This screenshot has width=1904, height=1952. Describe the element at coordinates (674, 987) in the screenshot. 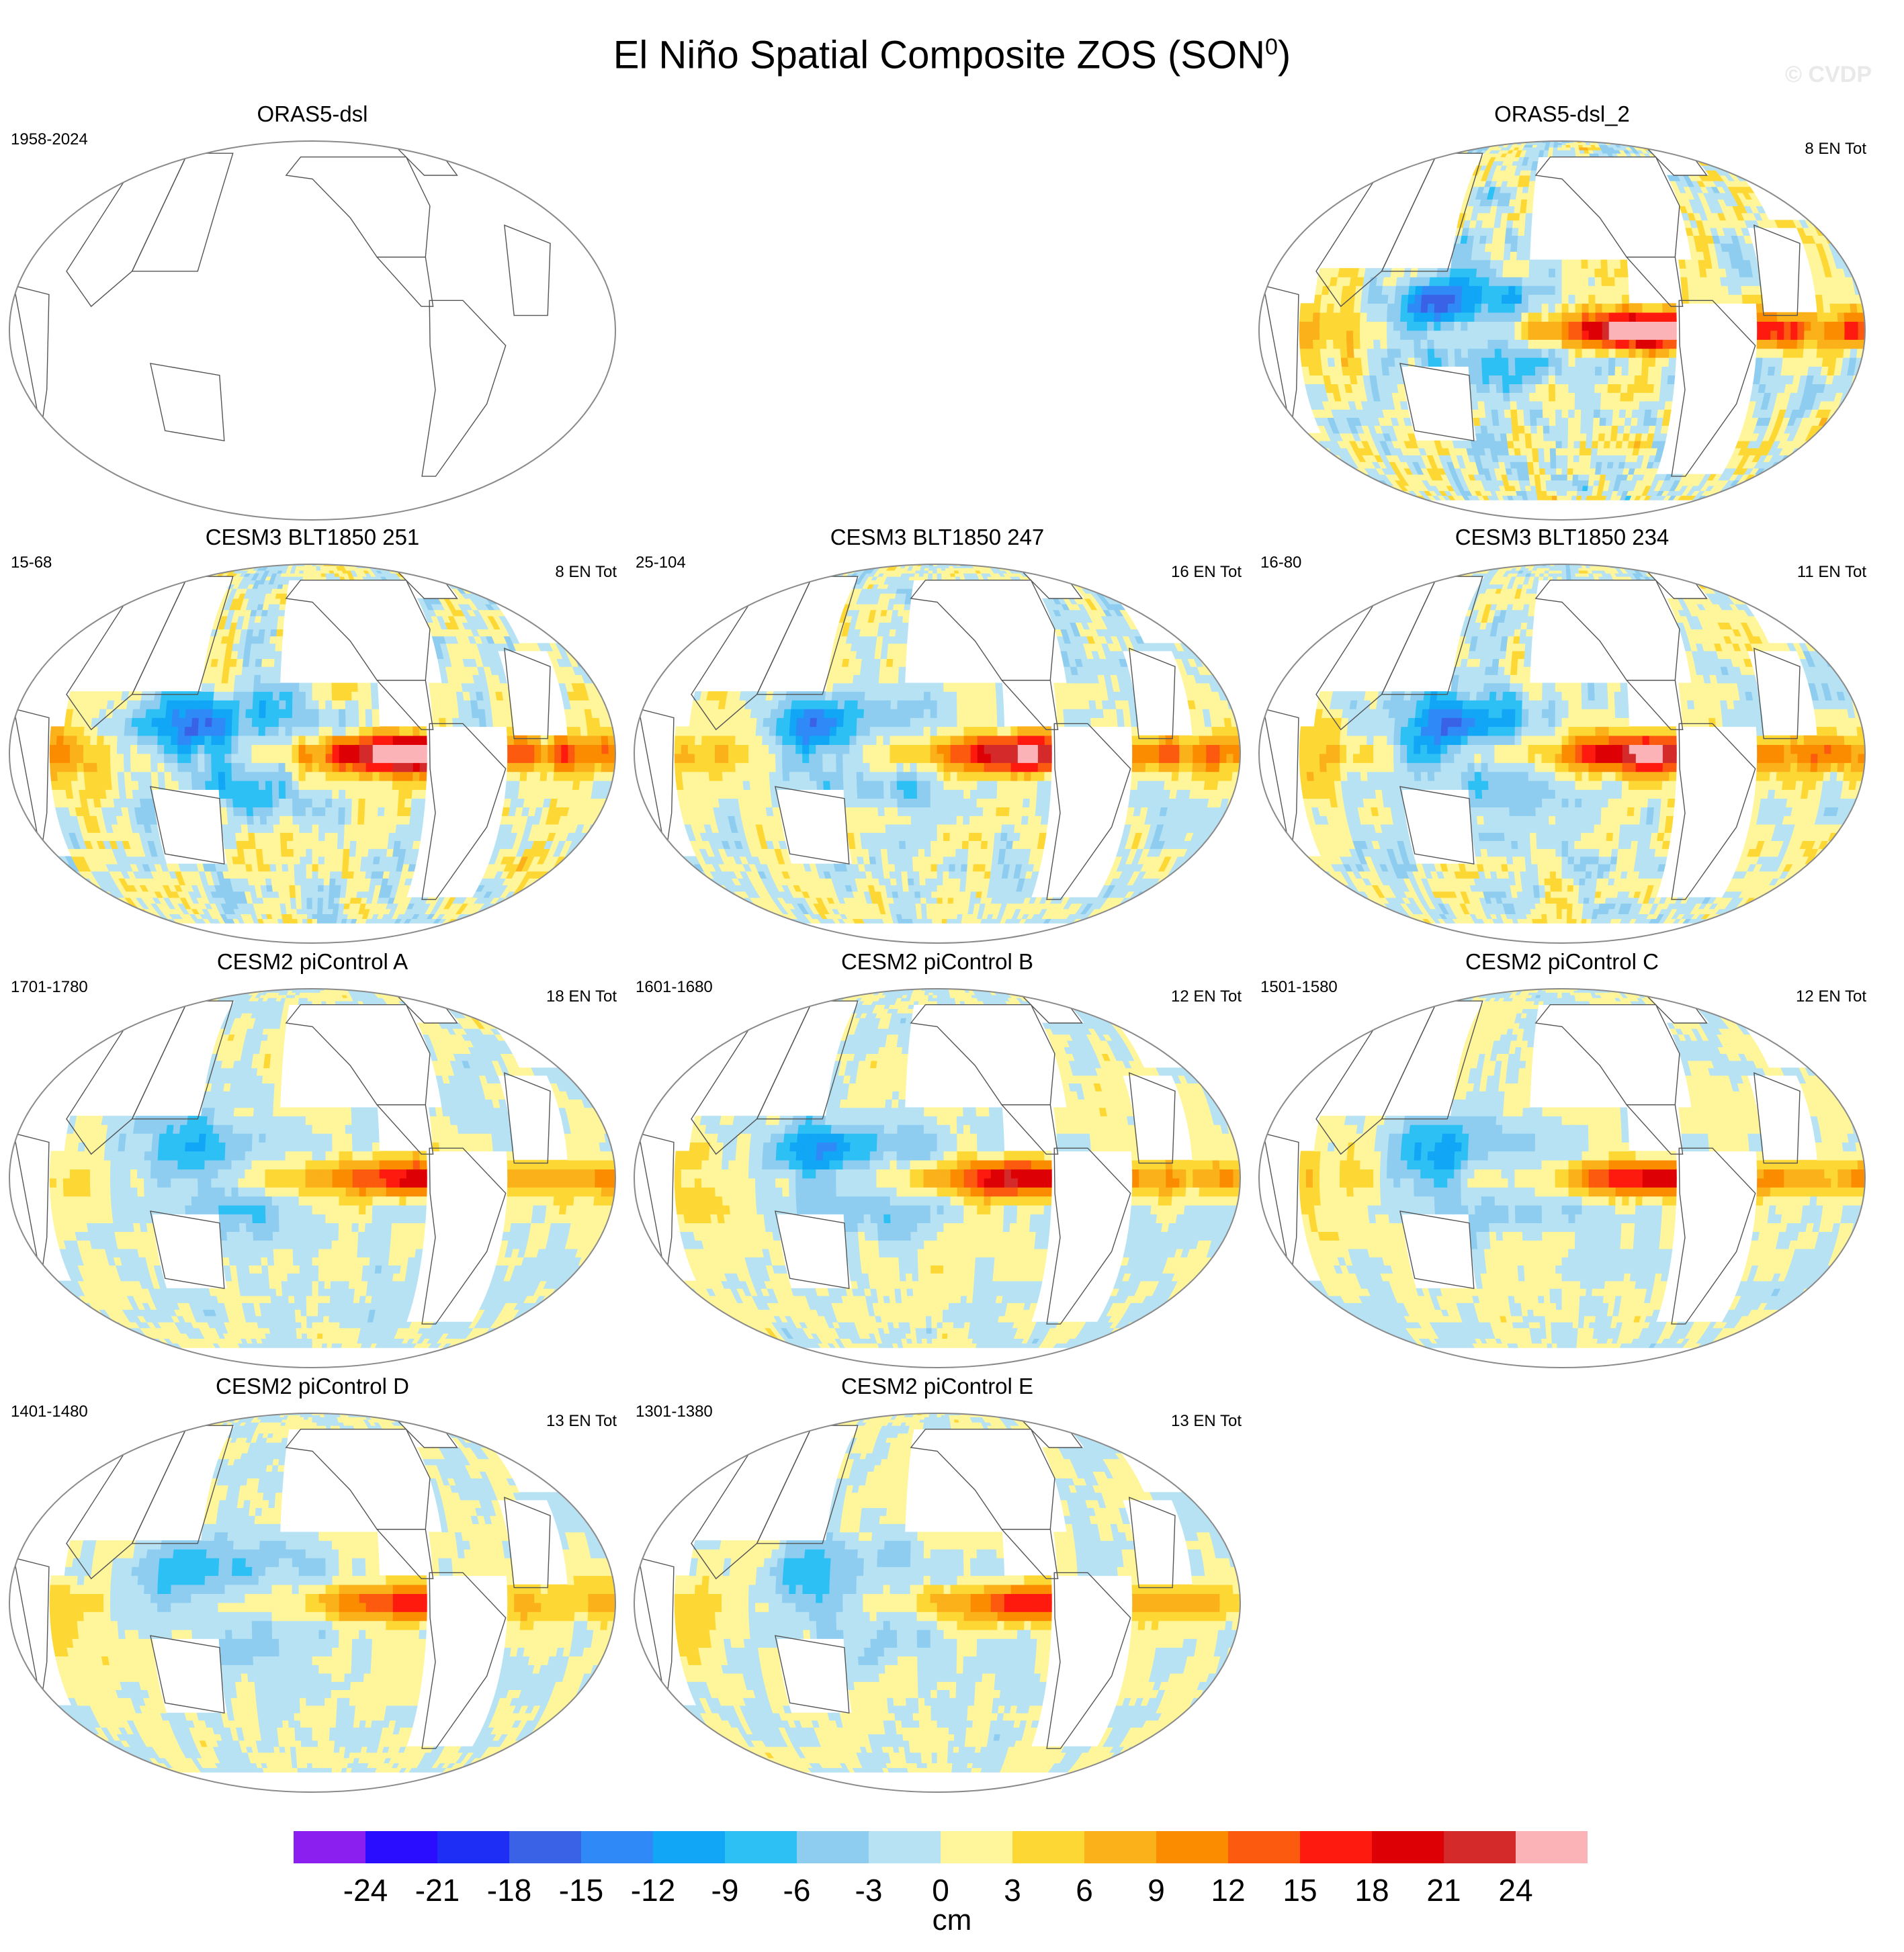

I see `panel-years-label: 1601-1680` at that location.